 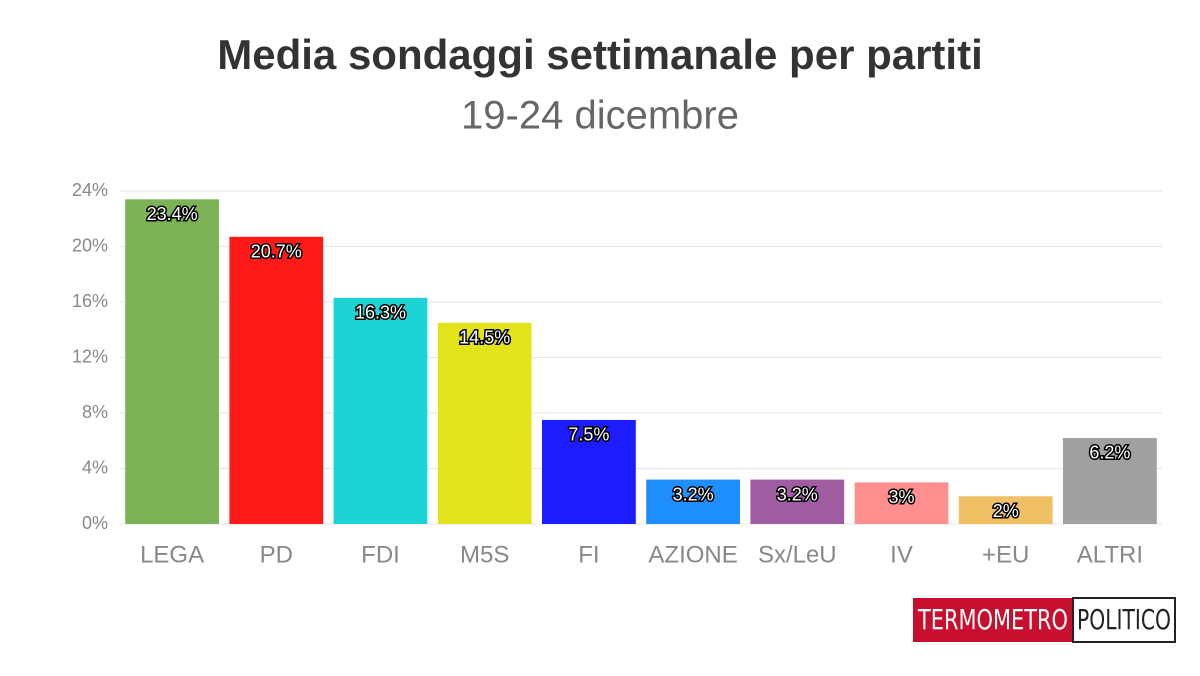 What do you see at coordinates (90, 301) in the screenshot?
I see `y-tick-label: 16%` at bounding box center [90, 301].